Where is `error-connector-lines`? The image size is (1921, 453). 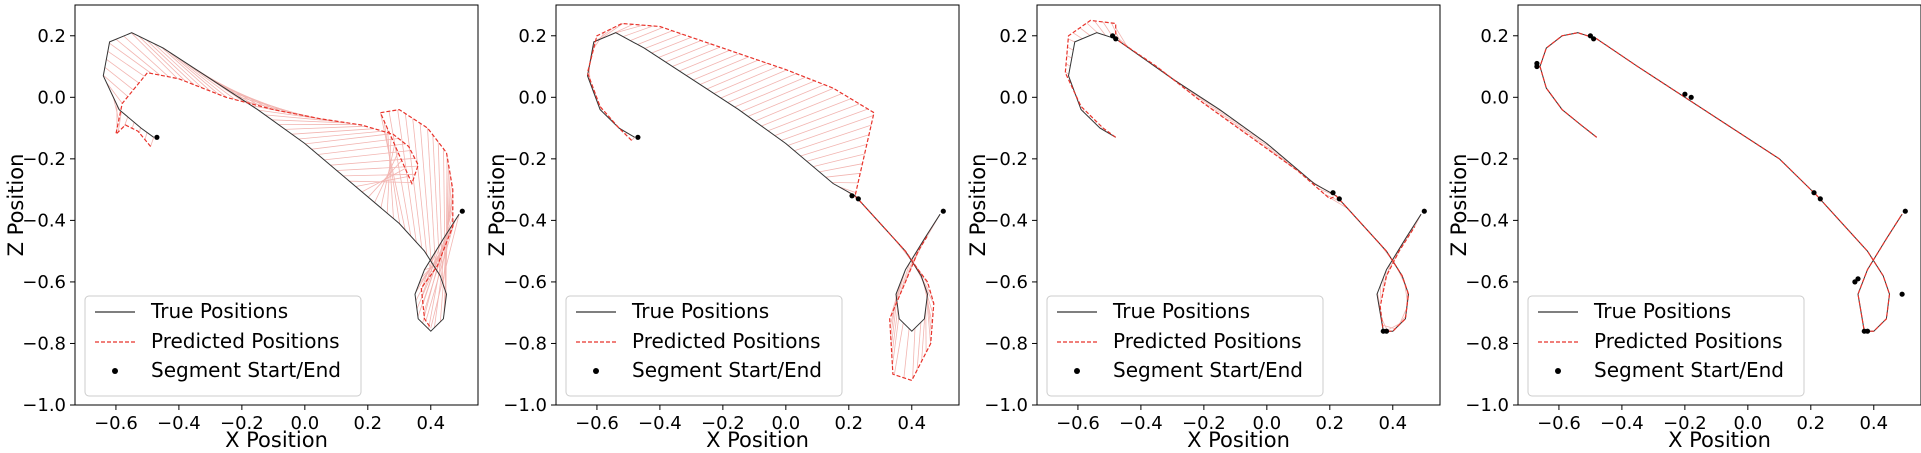 error-connector-lines is located at coordinates (1243, 176).